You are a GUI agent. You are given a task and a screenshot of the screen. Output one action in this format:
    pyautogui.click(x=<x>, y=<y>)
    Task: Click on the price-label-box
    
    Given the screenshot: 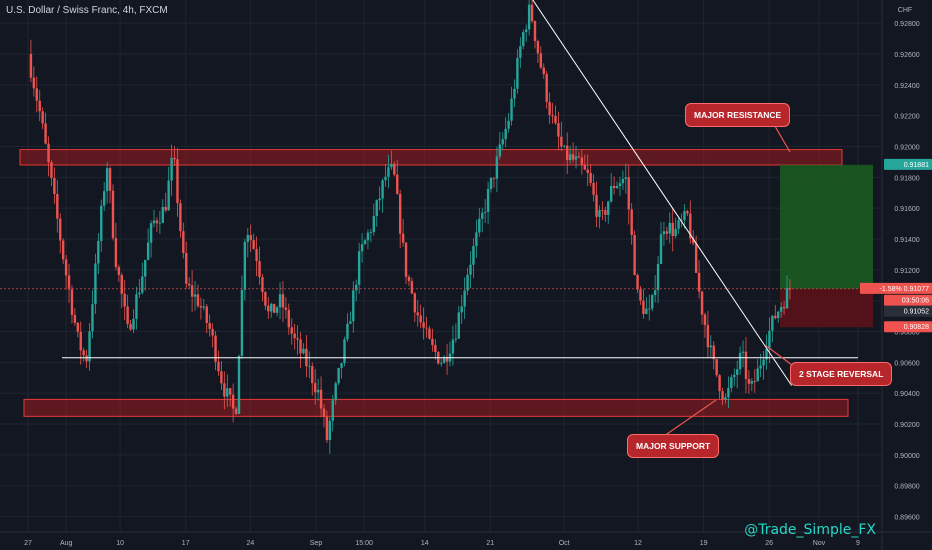 What is the action you would take?
    pyautogui.click(x=908, y=164)
    